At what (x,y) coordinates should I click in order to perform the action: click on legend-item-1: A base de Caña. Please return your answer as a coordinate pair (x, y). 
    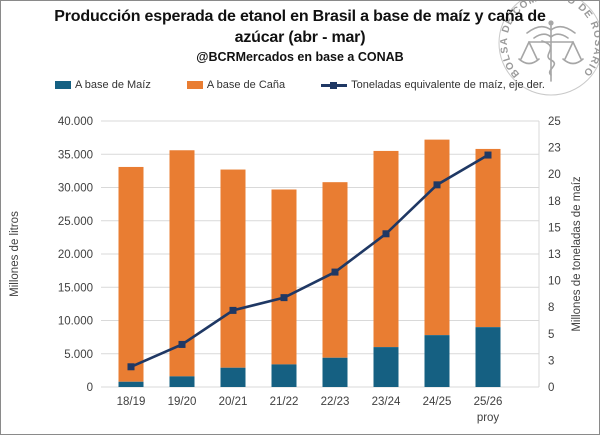
    Looking at the image, I should click on (236, 85).